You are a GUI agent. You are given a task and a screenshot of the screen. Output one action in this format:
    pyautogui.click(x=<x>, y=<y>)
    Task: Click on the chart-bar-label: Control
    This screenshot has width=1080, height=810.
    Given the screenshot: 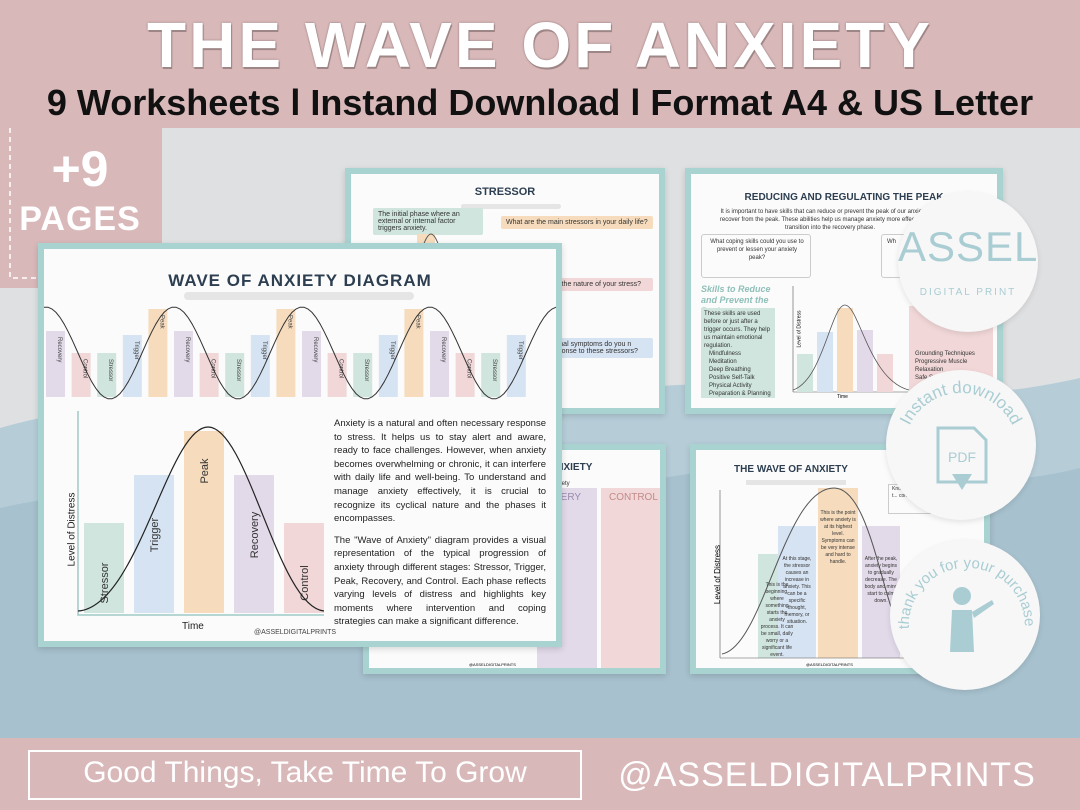 What is the action you would take?
    pyautogui.click(x=305, y=582)
    